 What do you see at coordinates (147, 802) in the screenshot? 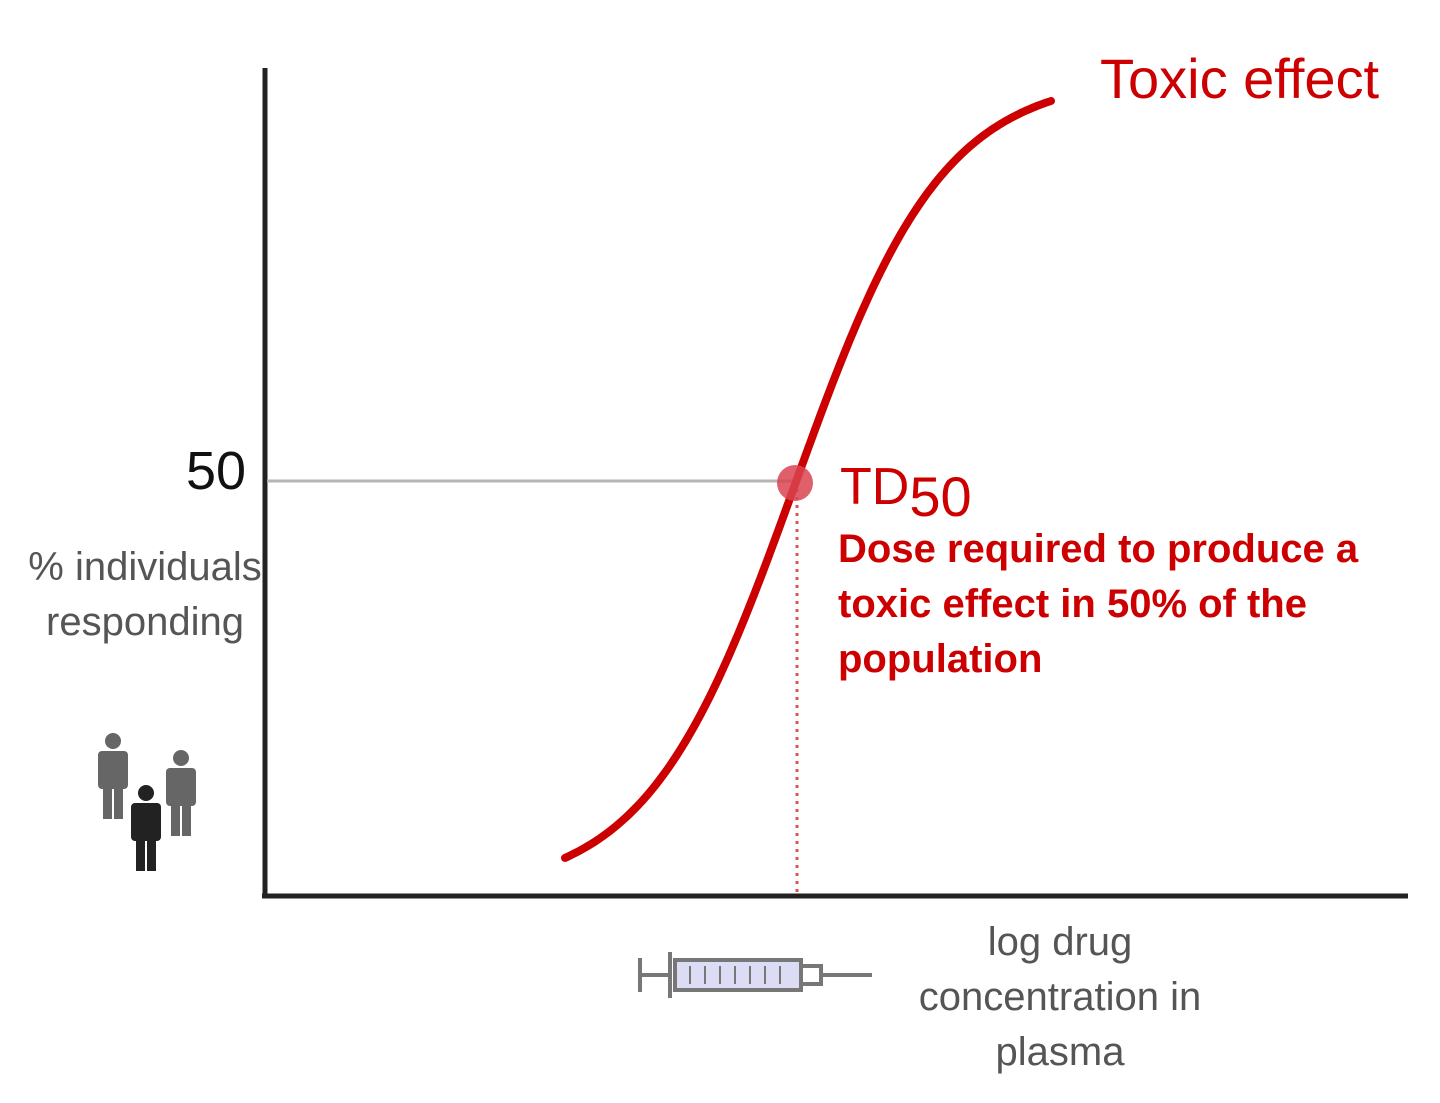
I see `people-icon` at bounding box center [147, 802].